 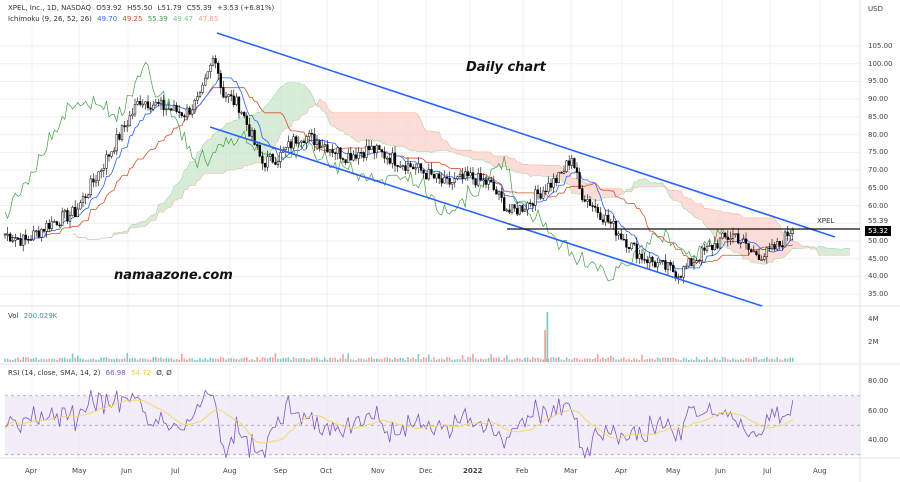 What do you see at coordinates (571, 471) in the screenshot?
I see `time-tick: Mar` at bounding box center [571, 471].